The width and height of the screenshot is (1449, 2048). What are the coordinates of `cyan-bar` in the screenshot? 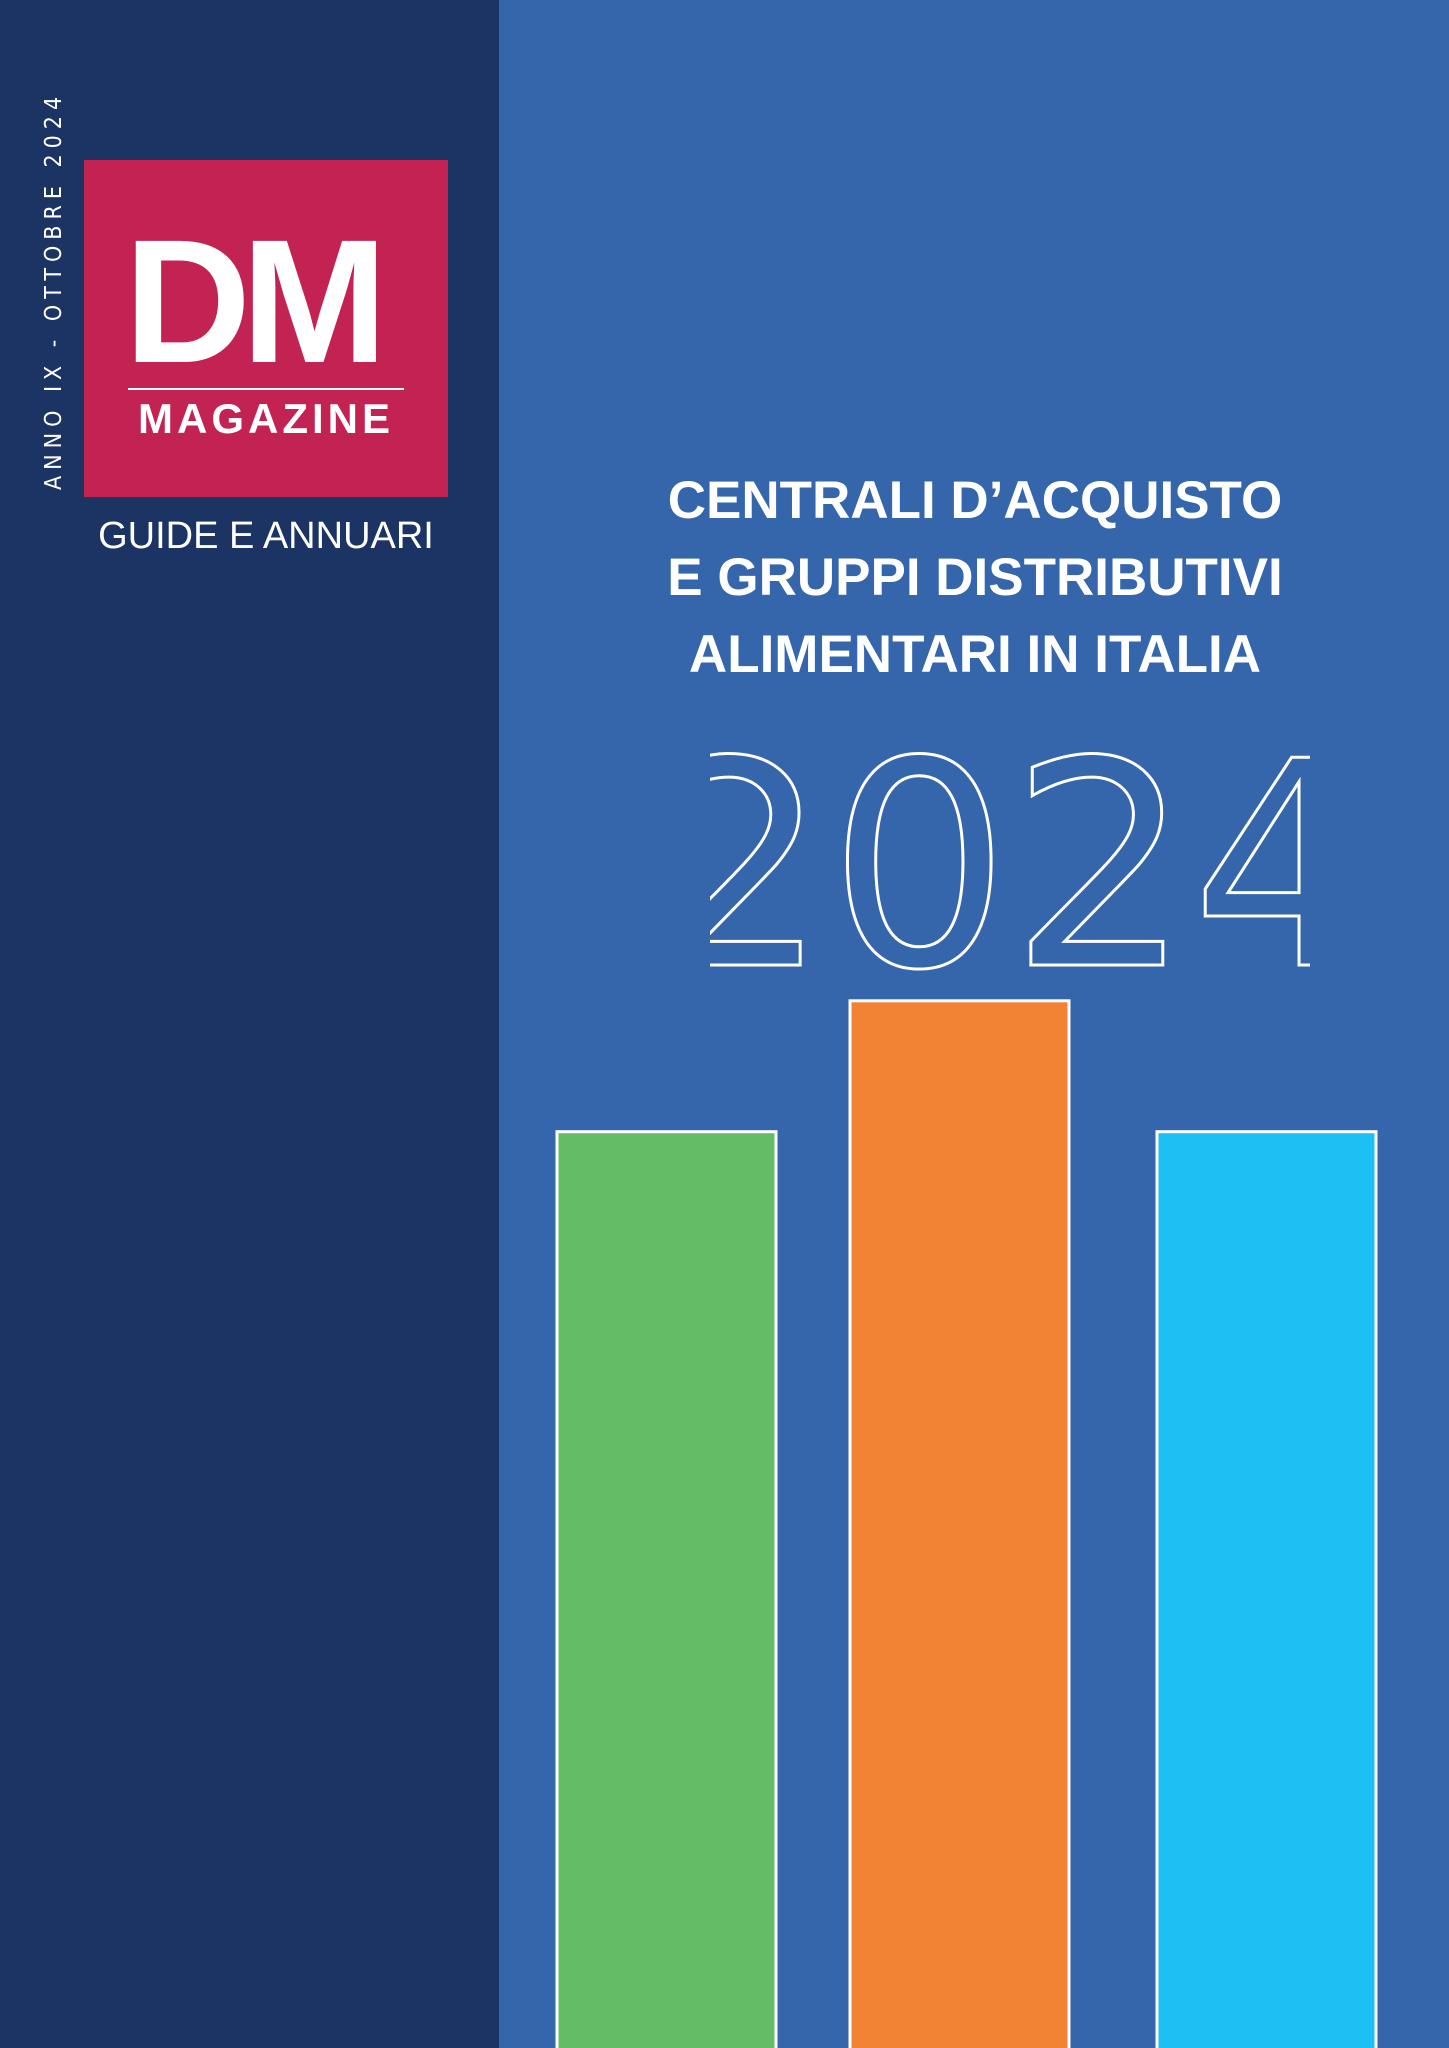 It's located at (1266, 1589).